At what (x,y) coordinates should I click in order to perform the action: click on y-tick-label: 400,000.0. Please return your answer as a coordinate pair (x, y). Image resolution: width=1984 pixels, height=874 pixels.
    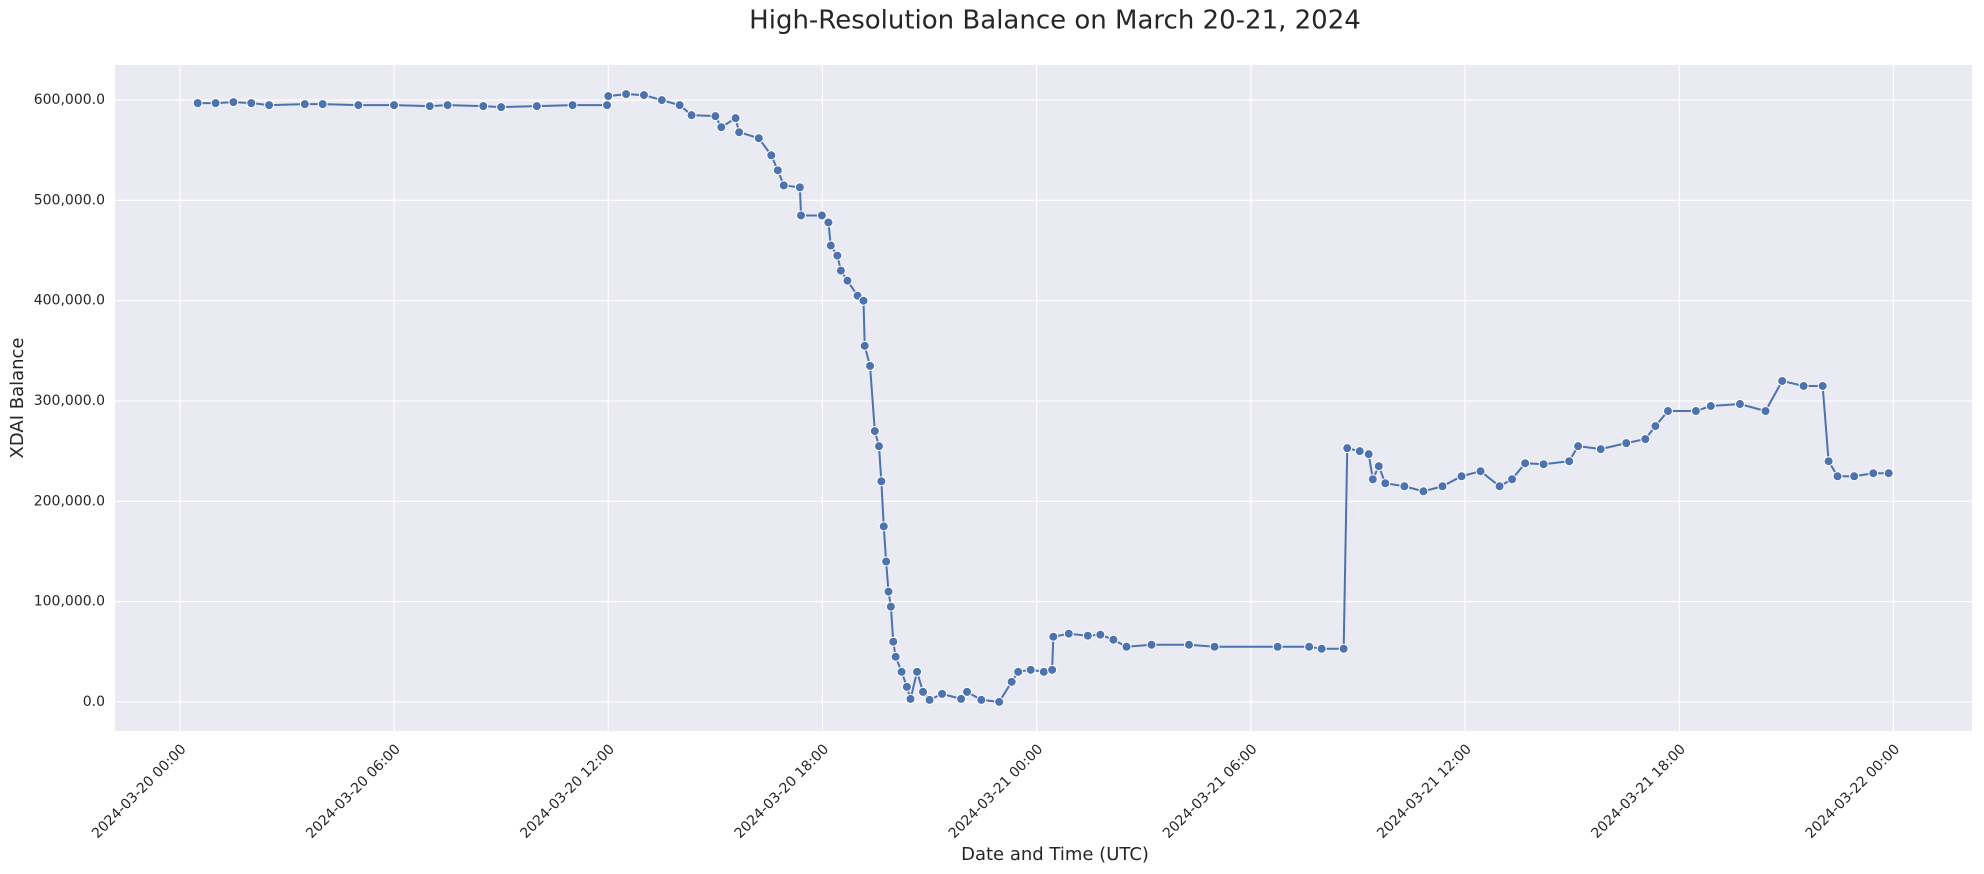
    Looking at the image, I should click on (69, 301).